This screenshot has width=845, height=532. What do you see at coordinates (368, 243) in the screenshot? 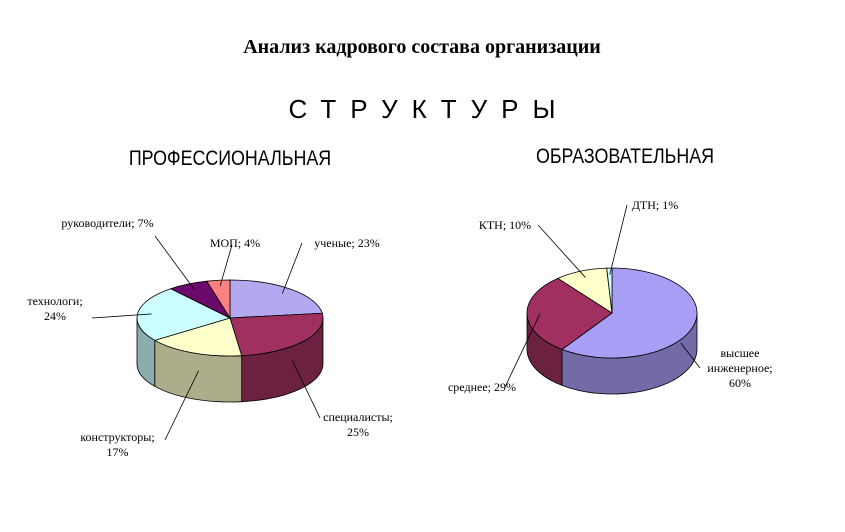
I see `label-value: 23%` at bounding box center [368, 243].